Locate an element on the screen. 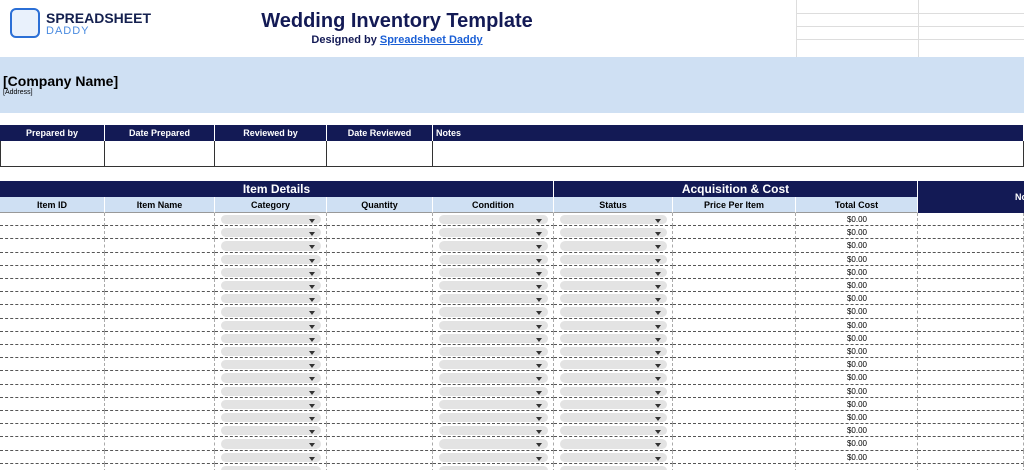  column-header: Status is located at coordinates (613, 205).